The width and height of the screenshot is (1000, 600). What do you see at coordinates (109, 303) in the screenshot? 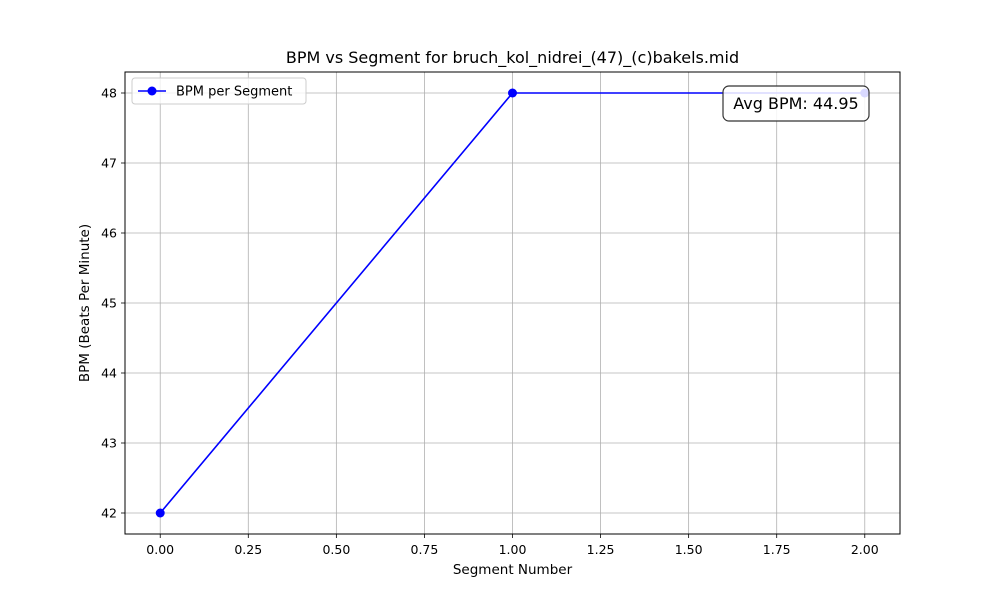
I see `y-tick-label: 45` at bounding box center [109, 303].